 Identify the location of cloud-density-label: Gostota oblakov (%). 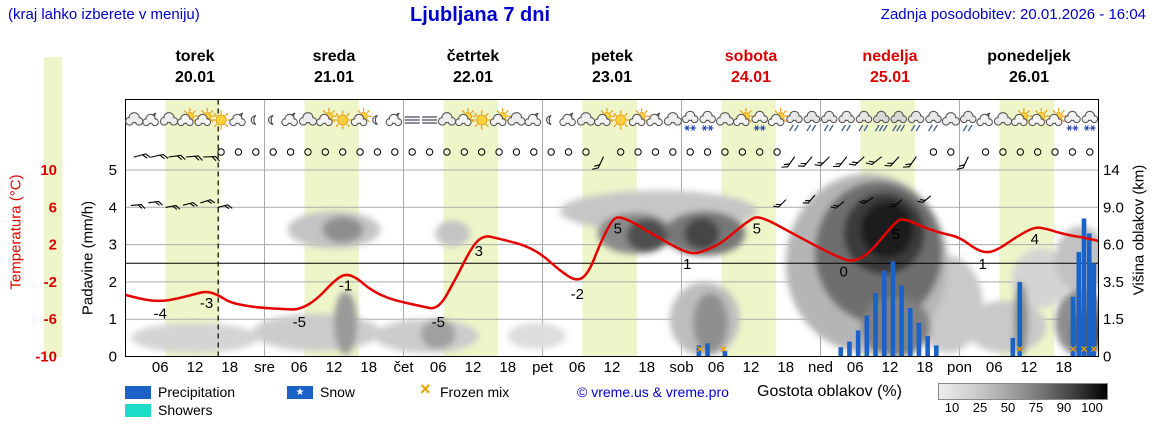
(829, 391).